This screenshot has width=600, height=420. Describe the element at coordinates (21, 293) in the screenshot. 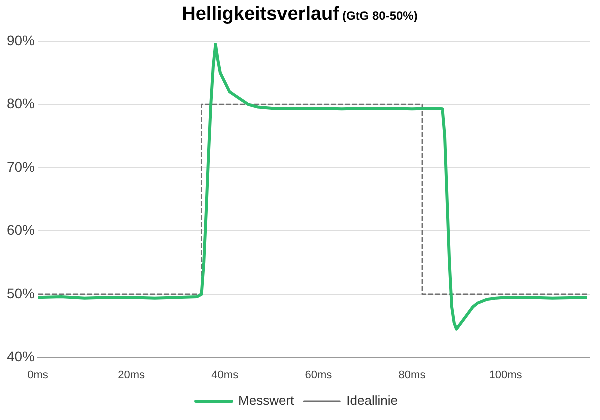

I see `y-tick-label: 50%` at that location.